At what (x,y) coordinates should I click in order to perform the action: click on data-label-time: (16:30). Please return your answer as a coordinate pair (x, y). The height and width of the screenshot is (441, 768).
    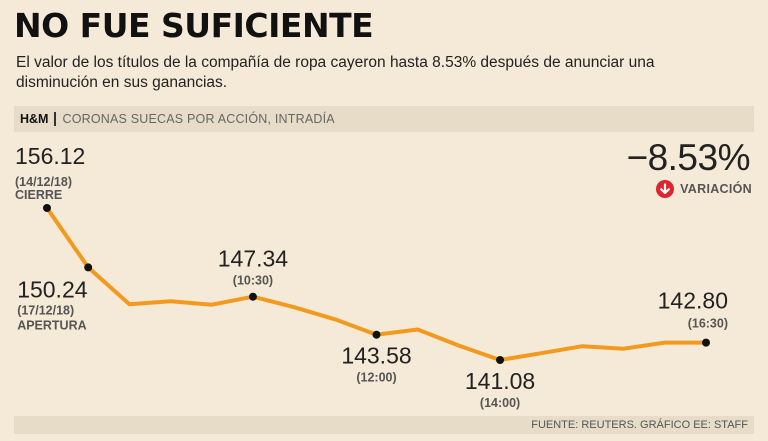
    Looking at the image, I should click on (708, 324).